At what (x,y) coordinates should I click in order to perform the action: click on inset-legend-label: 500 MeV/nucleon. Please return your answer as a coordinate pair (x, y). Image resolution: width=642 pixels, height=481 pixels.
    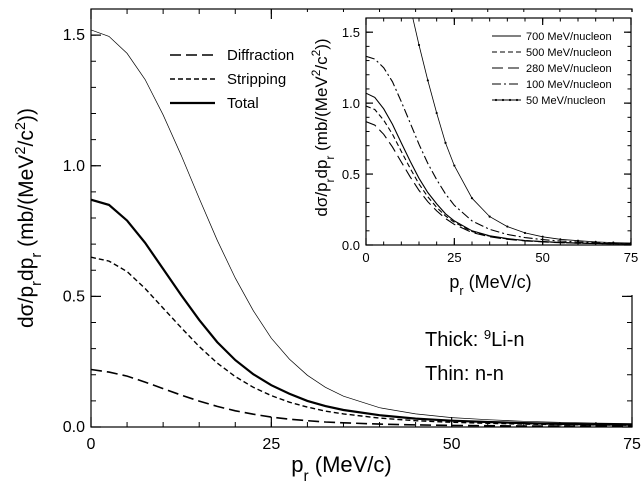
    Looking at the image, I should click on (569, 53).